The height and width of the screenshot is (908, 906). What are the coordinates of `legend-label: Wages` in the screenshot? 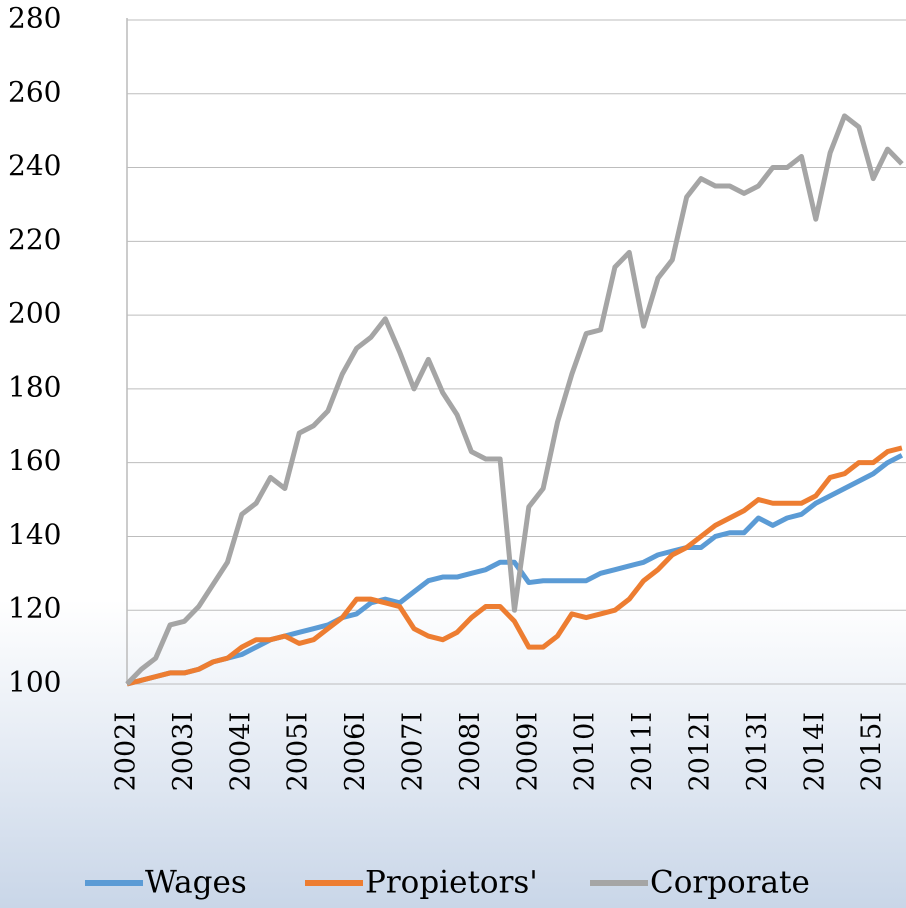 It's located at (196, 883).